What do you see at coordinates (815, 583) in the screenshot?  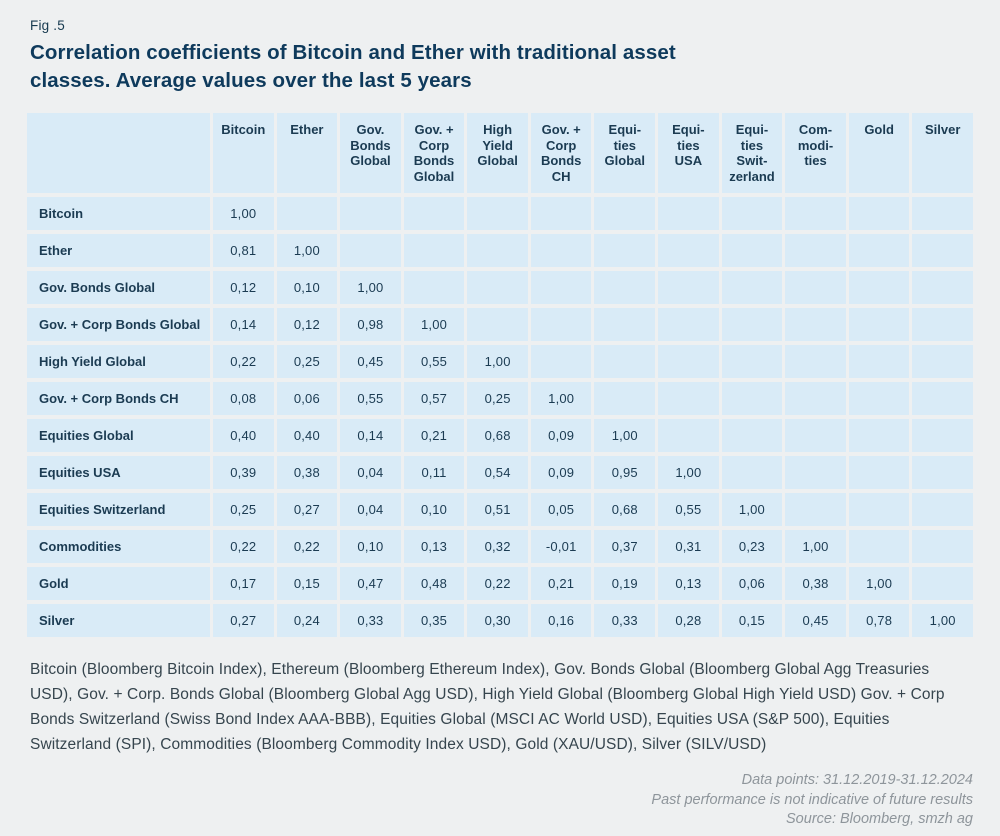 I see `matrix-cell: 0,38` at bounding box center [815, 583].